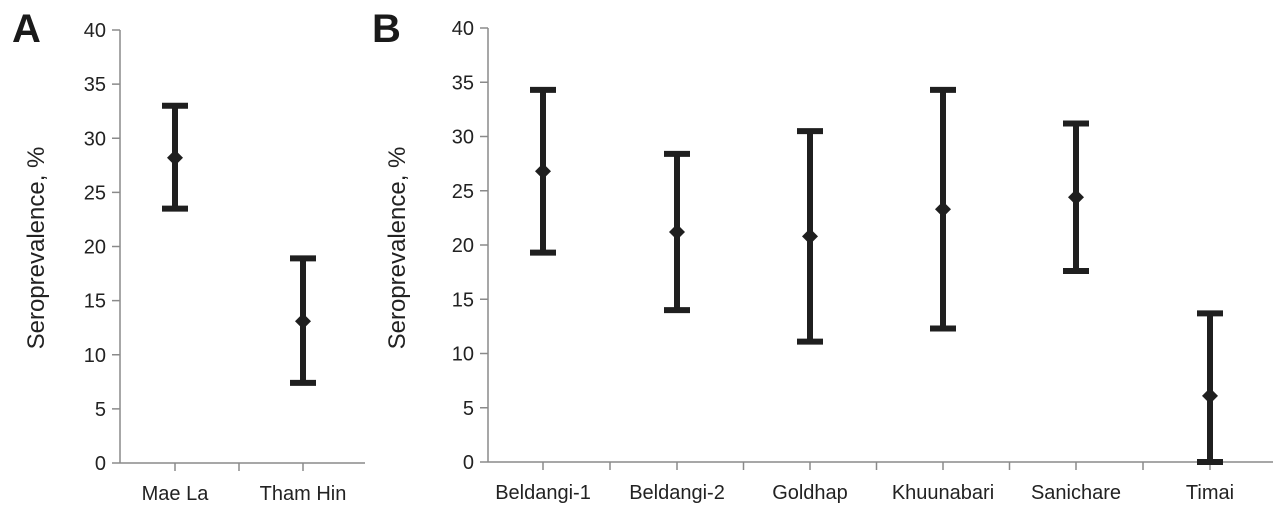  Describe the element at coordinates (95, 85) in the screenshot. I see `panel-a-y-tick-label: 35` at that location.